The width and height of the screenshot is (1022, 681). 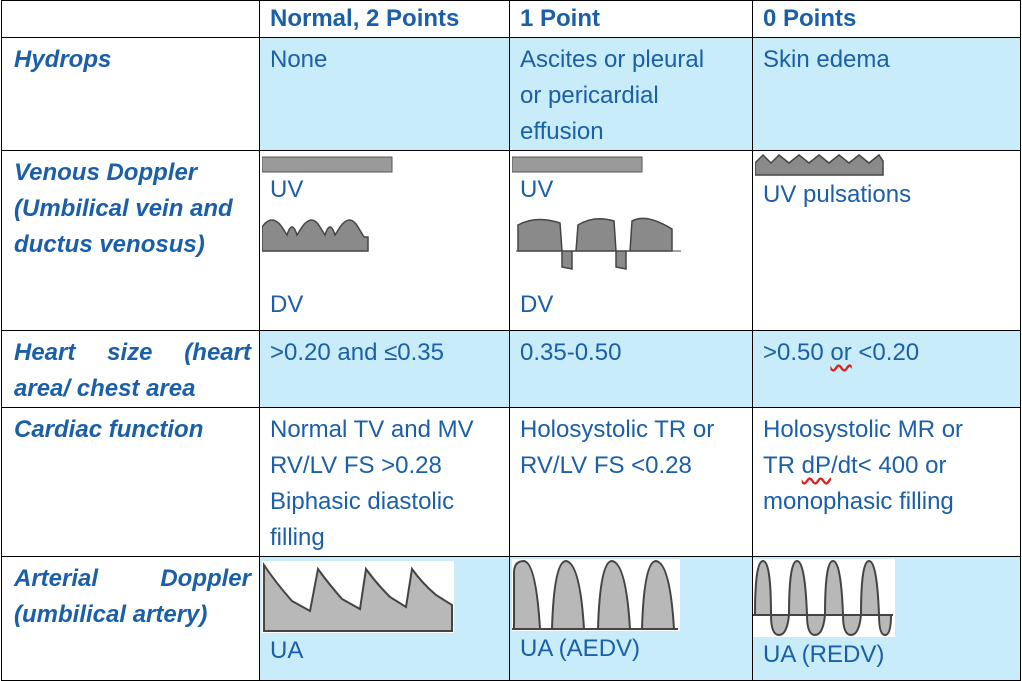 What do you see at coordinates (580, 648) in the screenshot?
I see `ua-aedv-label: UA (AEDV)` at bounding box center [580, 648].